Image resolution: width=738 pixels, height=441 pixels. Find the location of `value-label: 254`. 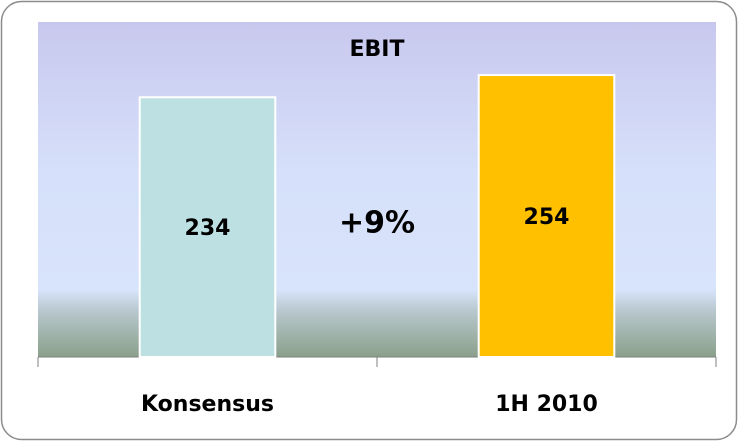

value-label: 254 is located at coordinates (547, 217).